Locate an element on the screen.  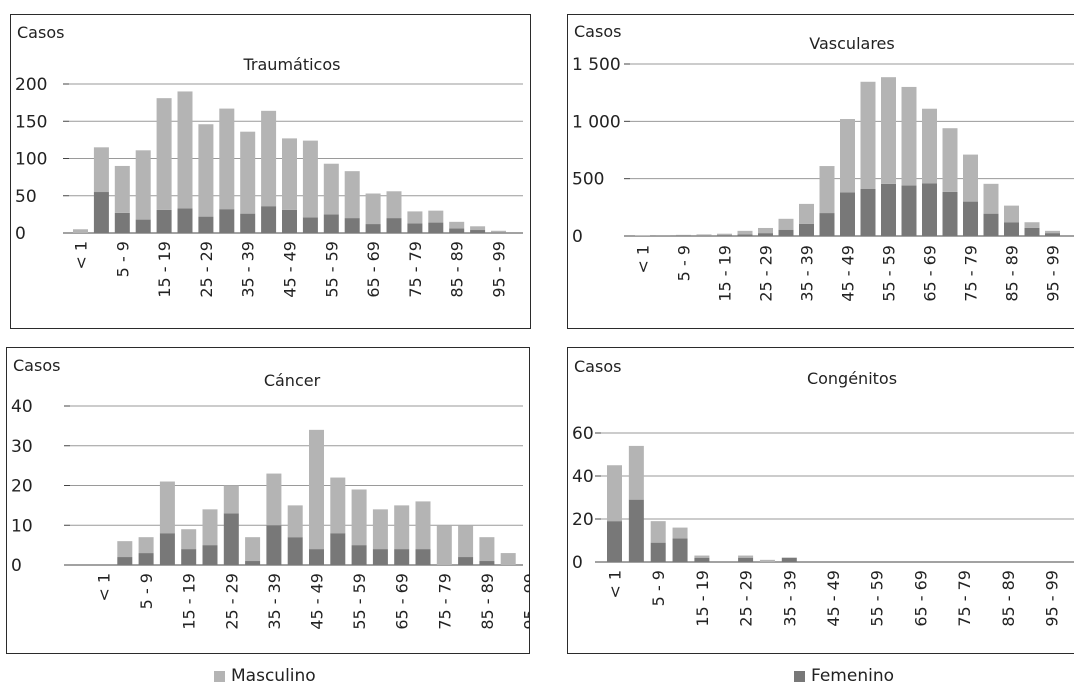
y-tick-label: 30 is located at coordinates (22, 447).